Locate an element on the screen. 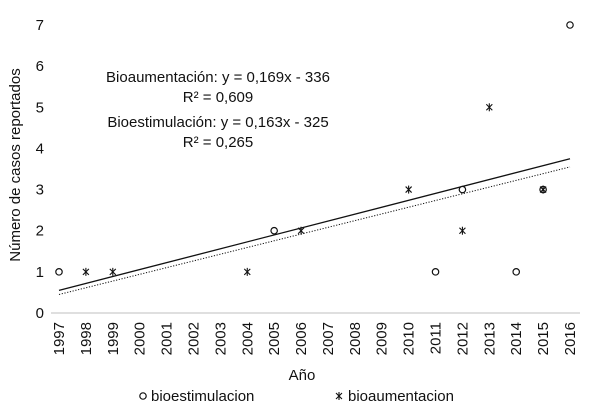 The width and height of the screenshot is (600, 415). y-tick-label: 1 is located at coordinates (40, 272).